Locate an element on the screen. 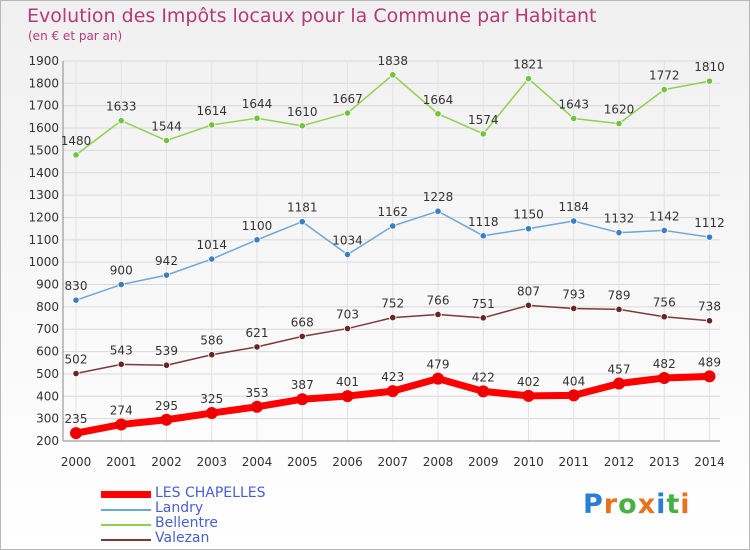 This screenshot has height=550, width=750. y-tick-label: 500 is located at coordinates (47, 374).